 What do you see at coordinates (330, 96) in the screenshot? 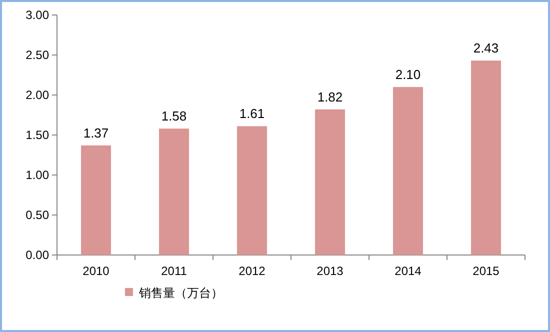
I see `data-label: 1.82` at bounding box center [330, 96].